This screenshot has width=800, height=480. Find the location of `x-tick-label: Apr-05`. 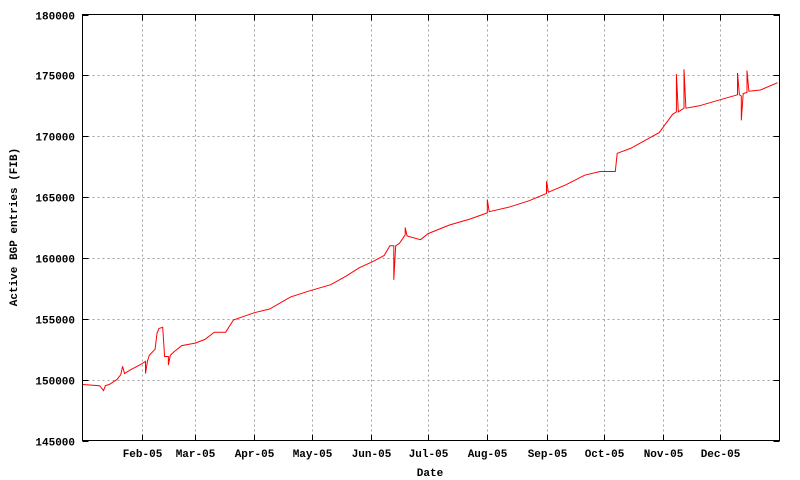

x-tick-label: Apr-05 is located at coordinates (255, 455).